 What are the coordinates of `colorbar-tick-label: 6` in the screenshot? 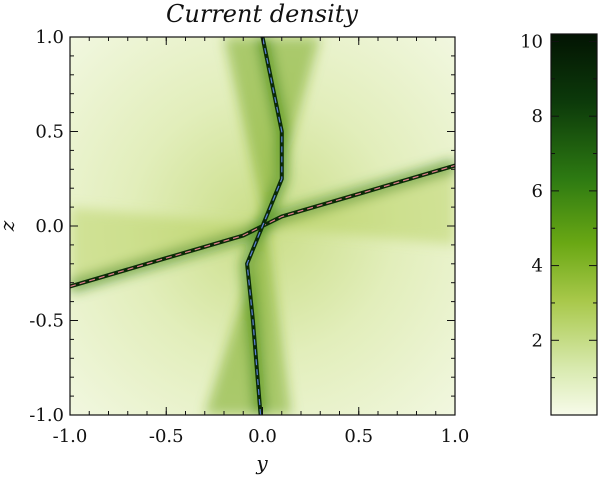 It's located at (537, 191).